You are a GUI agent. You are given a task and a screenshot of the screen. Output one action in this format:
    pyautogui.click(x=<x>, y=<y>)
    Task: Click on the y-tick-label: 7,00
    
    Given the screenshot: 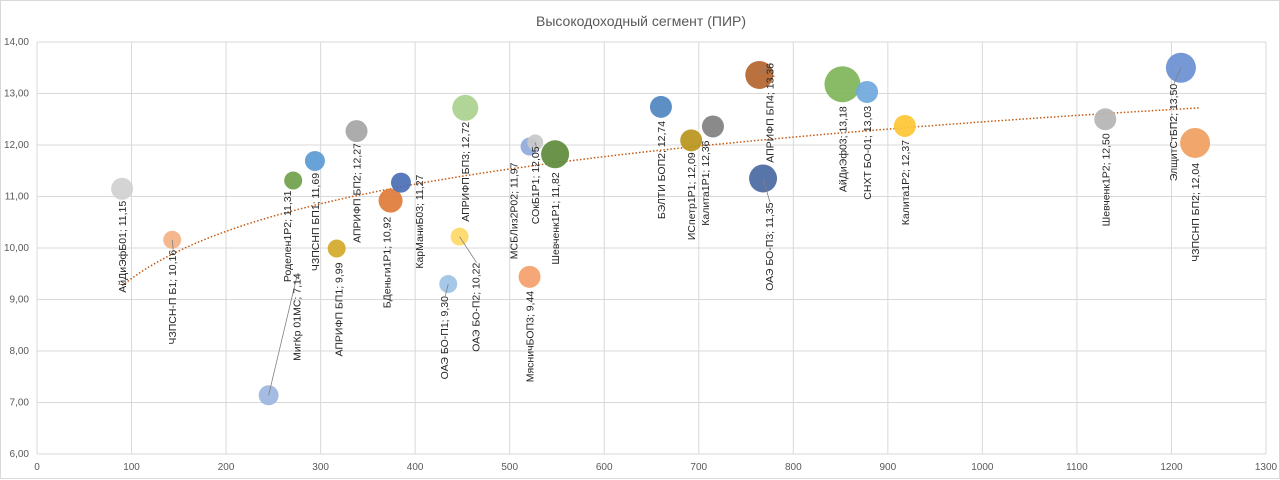 What is the action you would take?
    pyautogui.click(x=20, y=403)
    